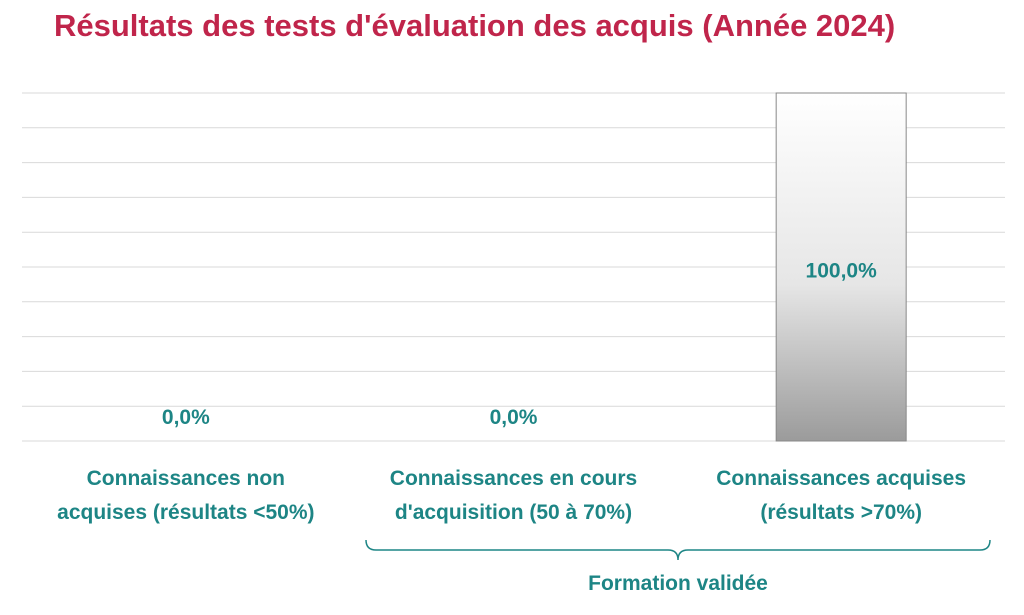 This screenshot has height=615, width=1024. Describe the element at coordinates (842, 270) in the screenshot. I see `data-label-3: 100,0%` at that location.